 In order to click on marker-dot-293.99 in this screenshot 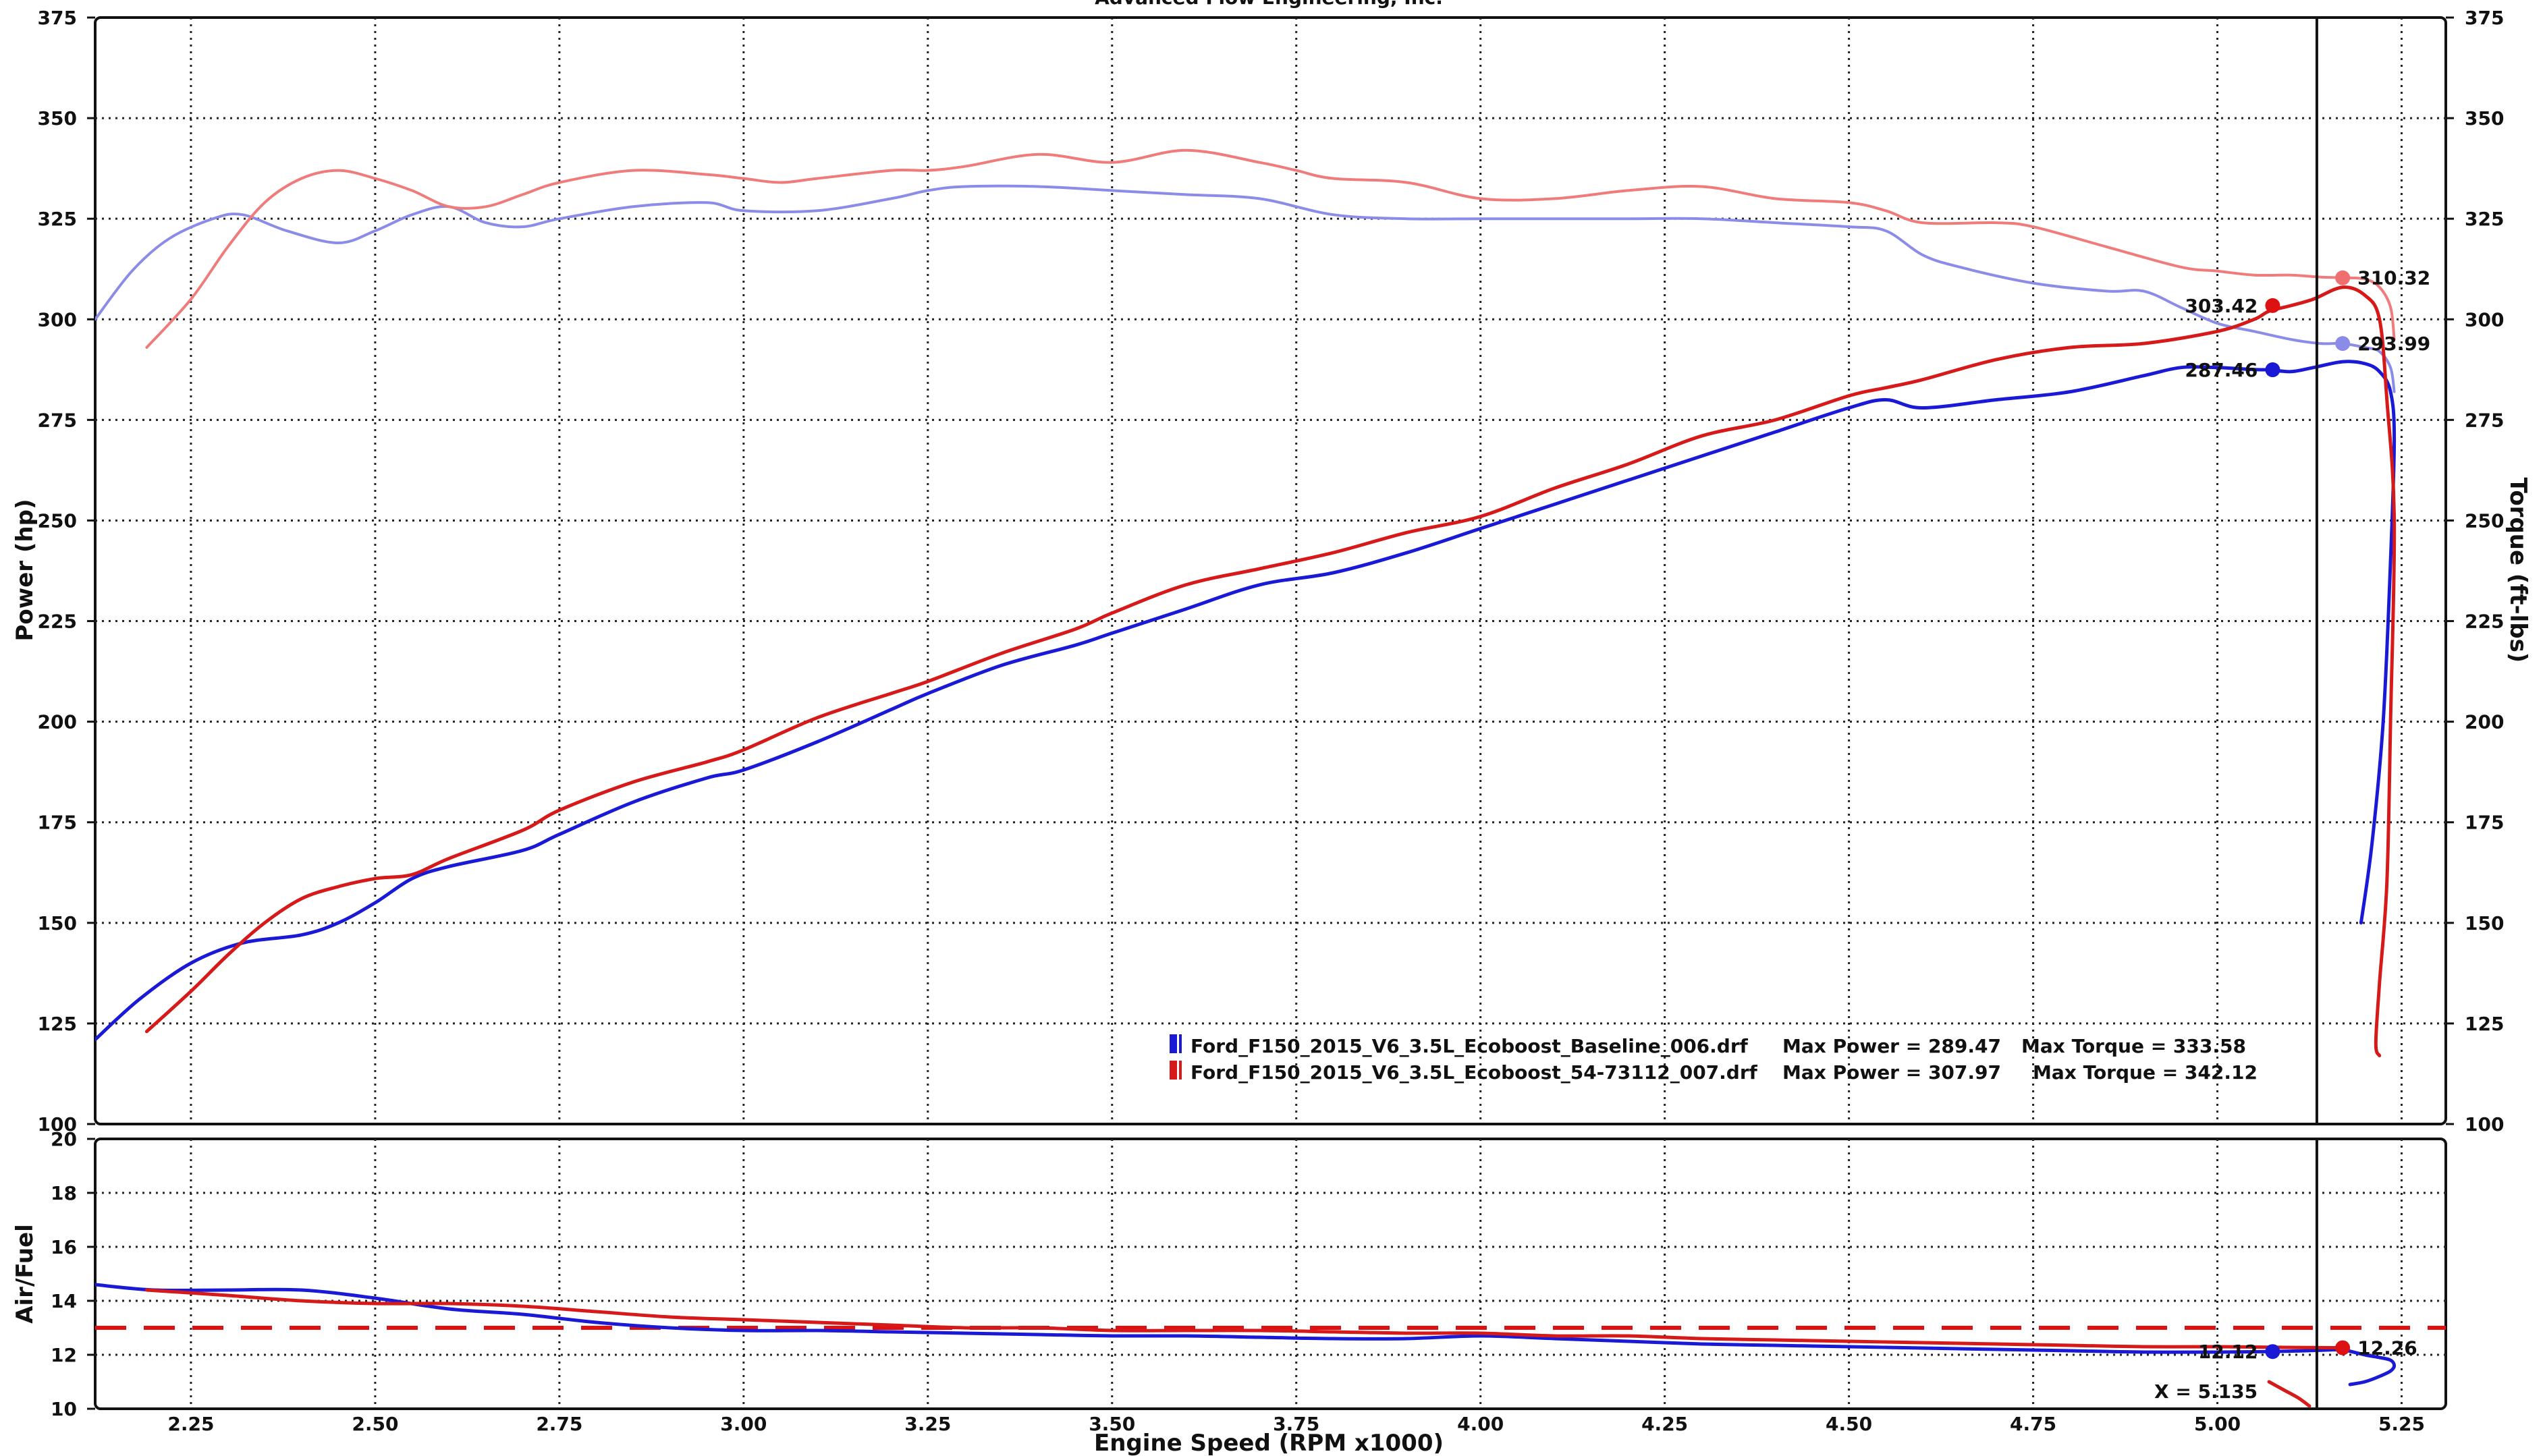, I will do `click(2343, 344)`.